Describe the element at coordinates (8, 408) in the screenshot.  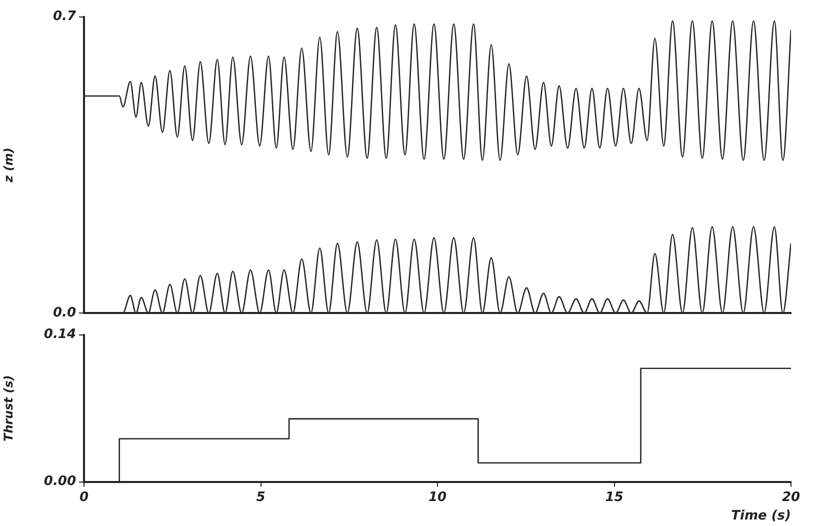
I see `y-axis-title: Thrust (s)` at that location.